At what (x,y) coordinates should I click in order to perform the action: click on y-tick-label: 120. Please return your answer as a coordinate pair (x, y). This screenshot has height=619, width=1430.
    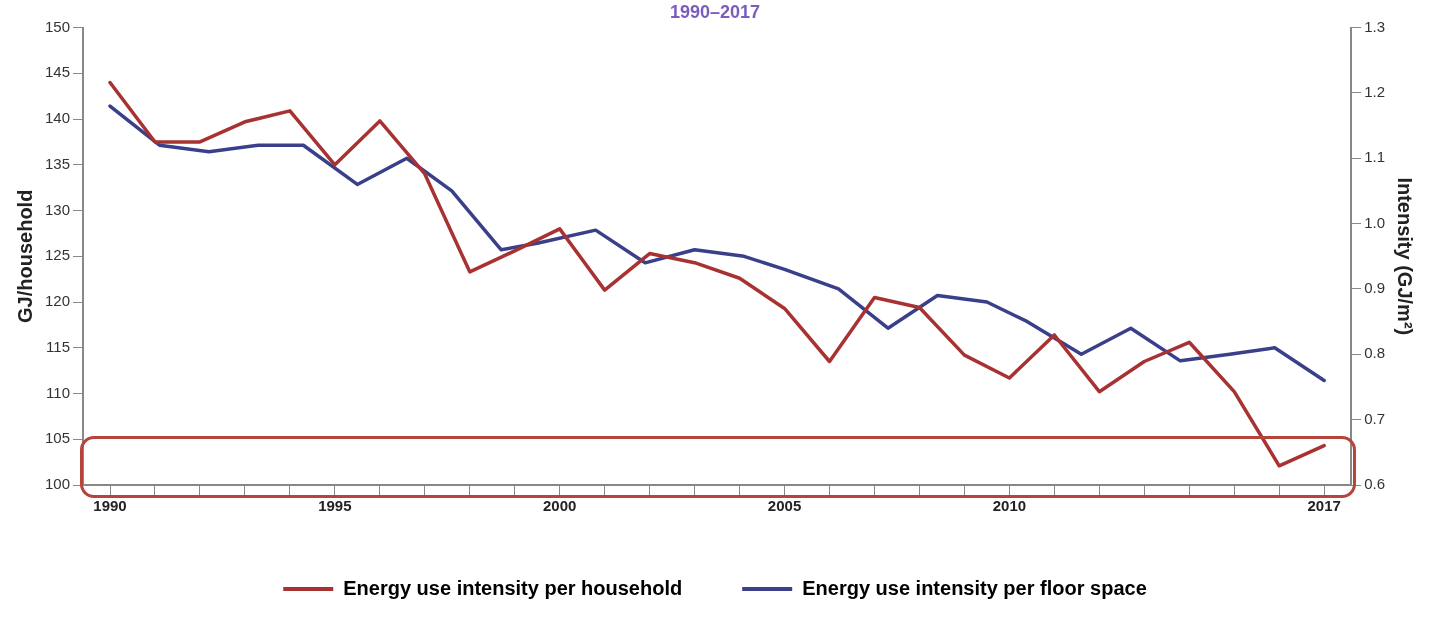
    Looking at the image, I should click on (58, 301).